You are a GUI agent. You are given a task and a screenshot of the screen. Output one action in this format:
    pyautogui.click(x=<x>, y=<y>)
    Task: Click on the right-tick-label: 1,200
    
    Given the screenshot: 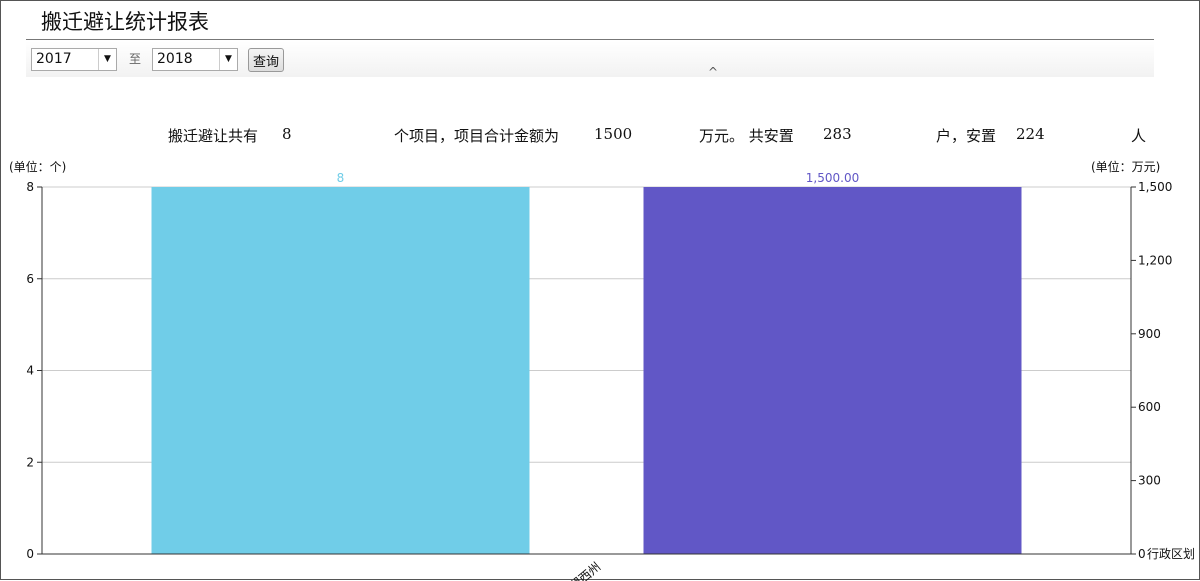 What is the action you would take?
    pyautogui.click(x=1155, y=260)
    